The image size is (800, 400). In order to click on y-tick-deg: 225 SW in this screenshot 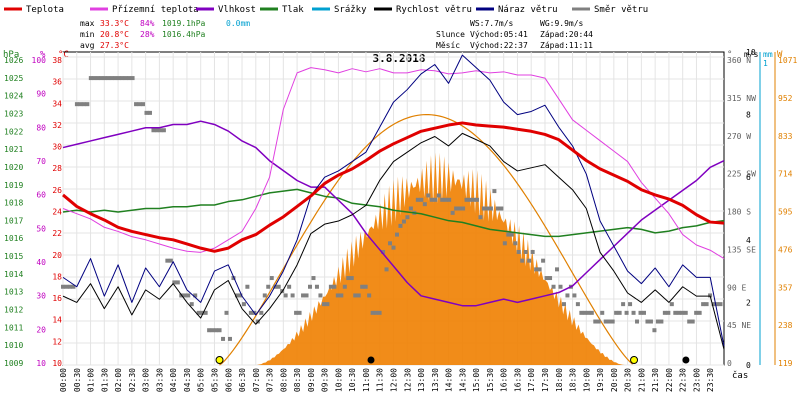, I will do `click(741, 174)`.